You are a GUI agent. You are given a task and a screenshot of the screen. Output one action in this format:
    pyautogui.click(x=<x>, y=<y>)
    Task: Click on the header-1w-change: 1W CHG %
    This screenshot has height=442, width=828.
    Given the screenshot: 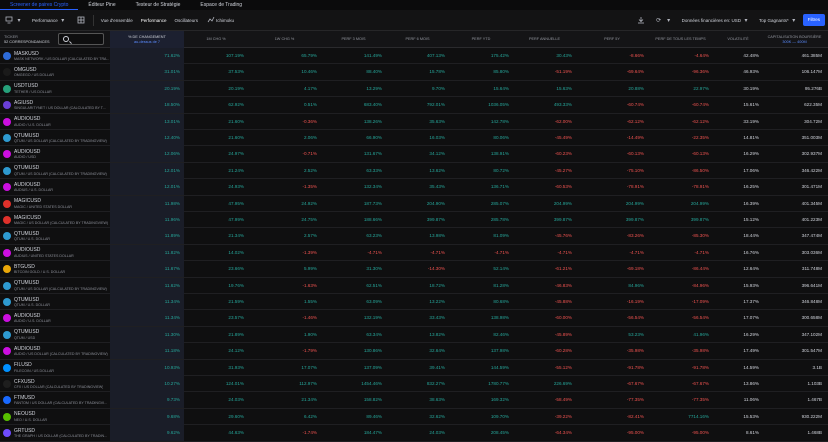 What is the action you would take?
    pyautogui.click(x=284, y=39)
    